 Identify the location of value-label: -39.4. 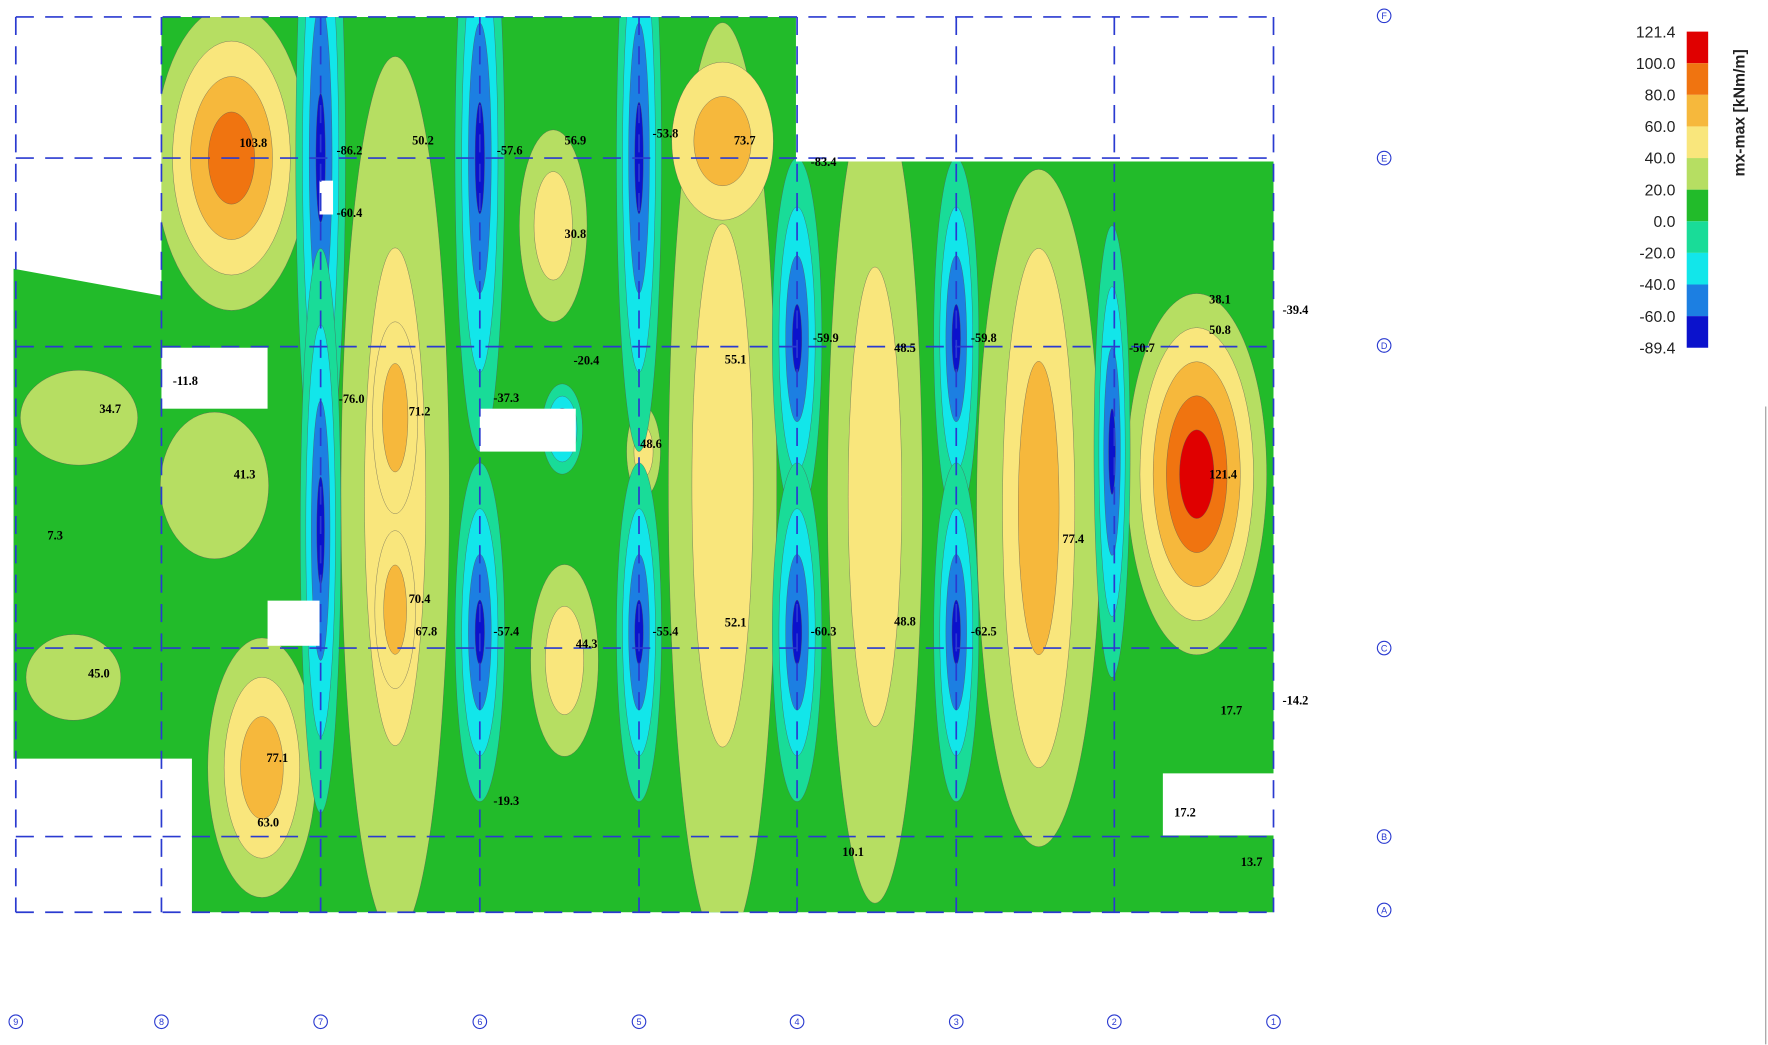
(1296, 310).